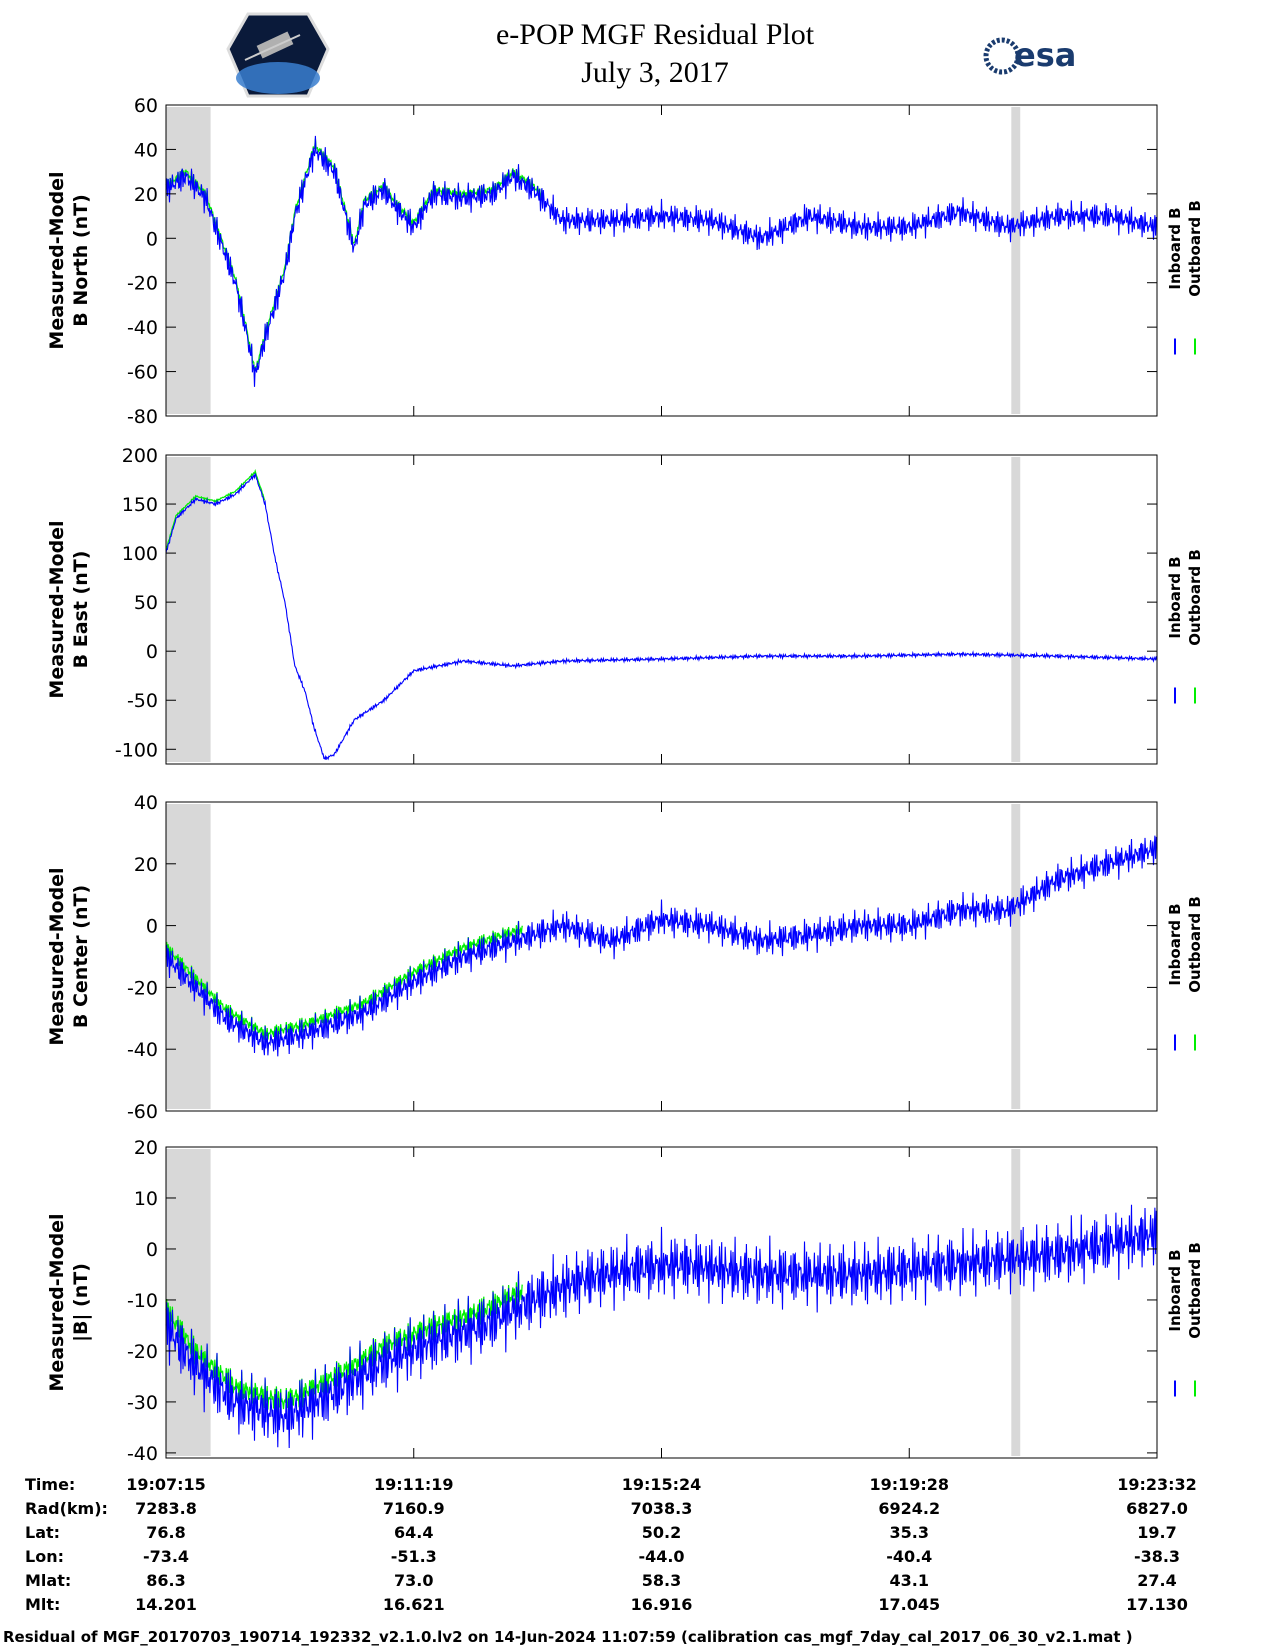  What do you see at coordinates (1045, 55) in the screenshot?
I see `esa-logo-text: esa` at bounding box center [1045, 55].